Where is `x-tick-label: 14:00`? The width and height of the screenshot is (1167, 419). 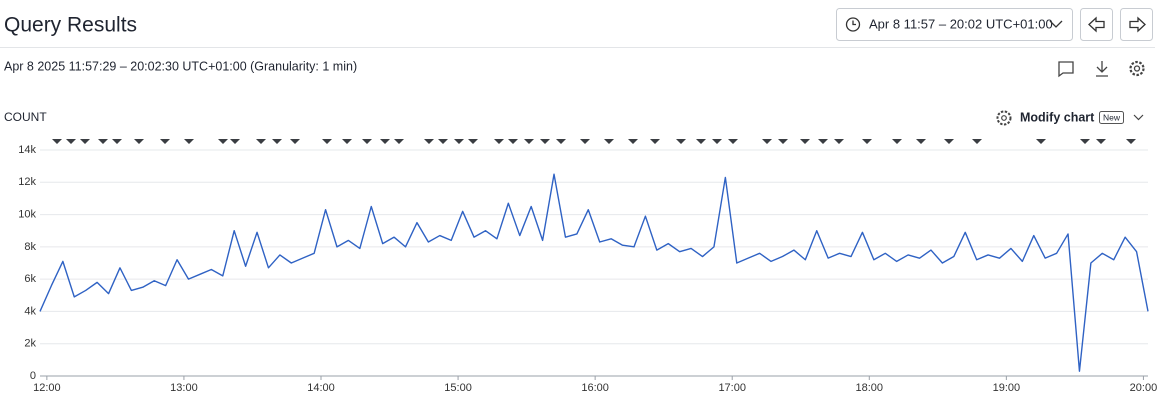
x-tick-label: 14:00 is located at coordinates (321, 388).